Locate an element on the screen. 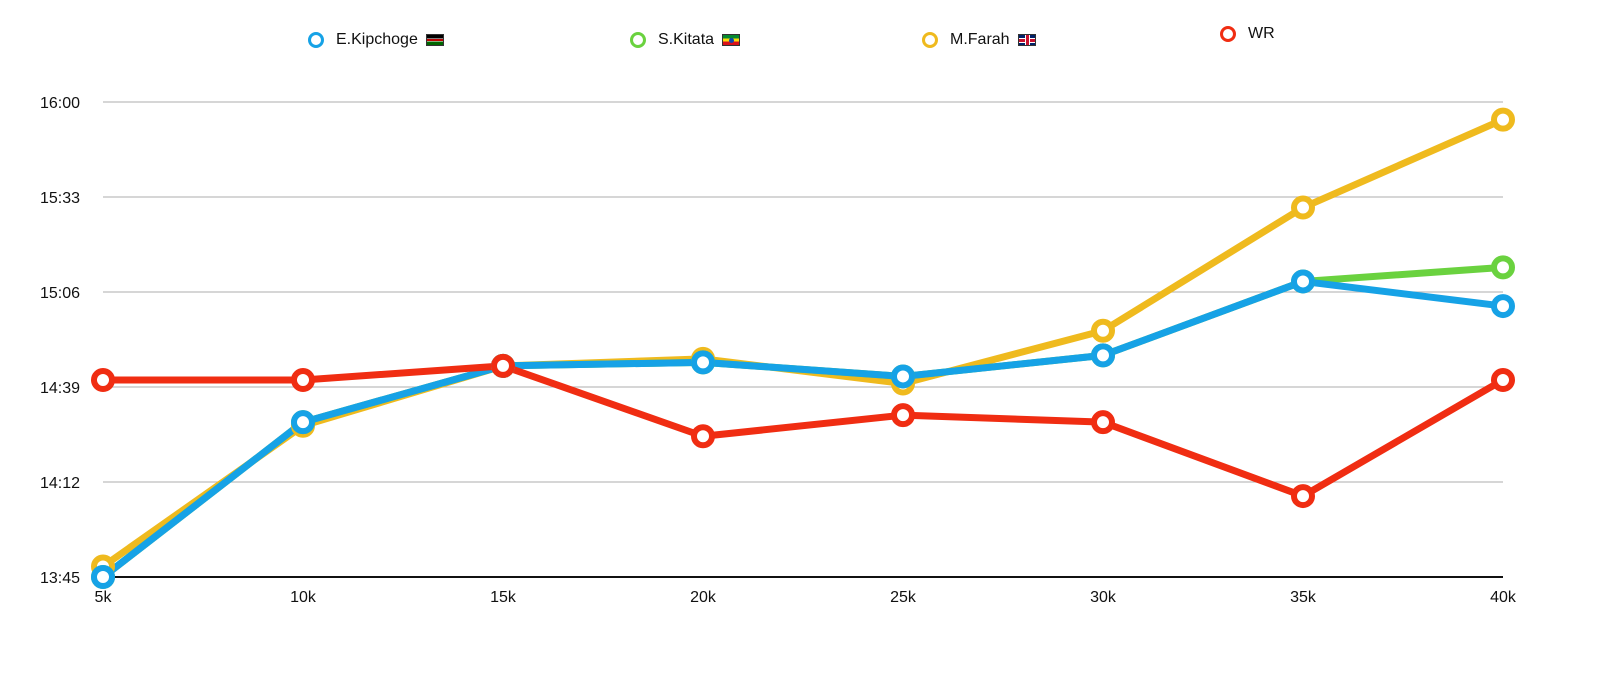 The image size is (1600, 688). y-tick-label: 14:12 is located at coordinates (60, 483).